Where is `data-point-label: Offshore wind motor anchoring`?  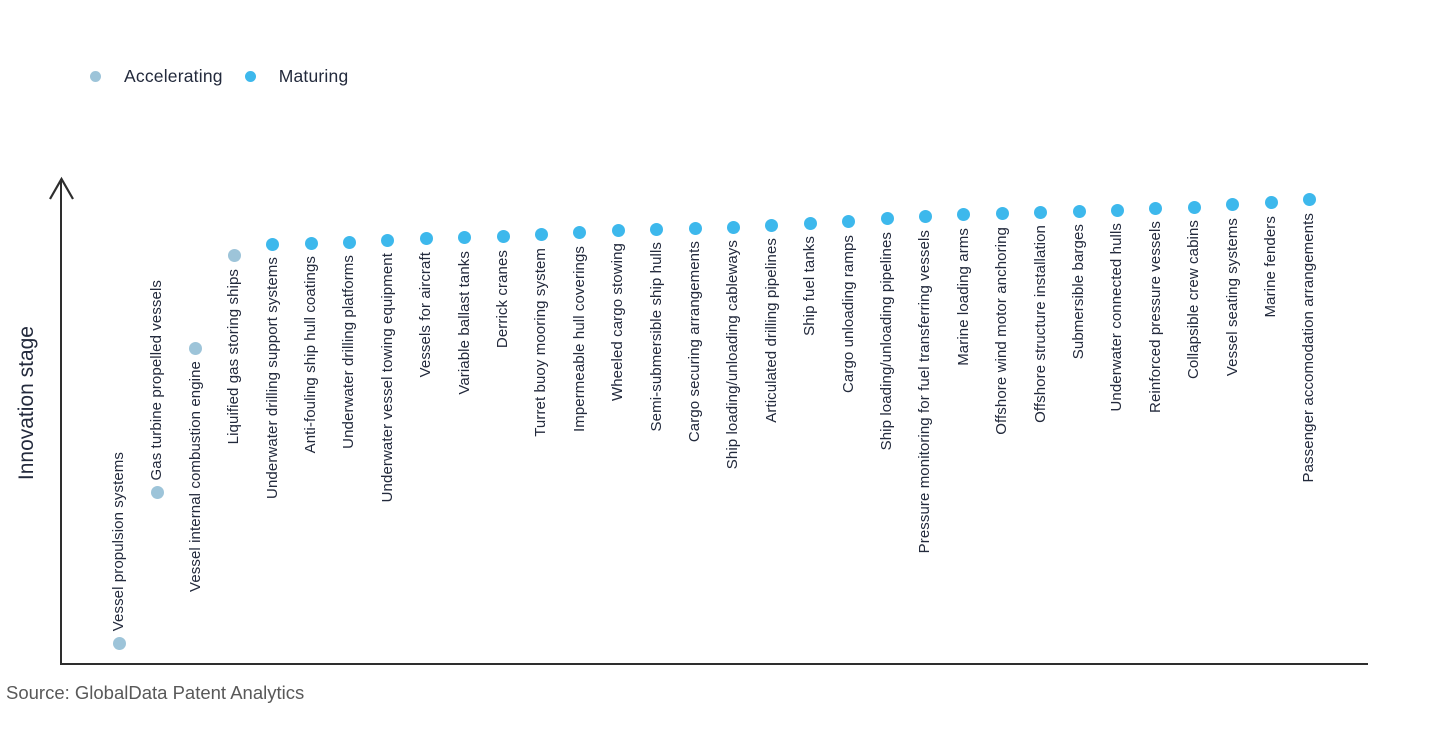 data-point-label: Offshore wind motor anchoring is located at coordinates (1002, 330).